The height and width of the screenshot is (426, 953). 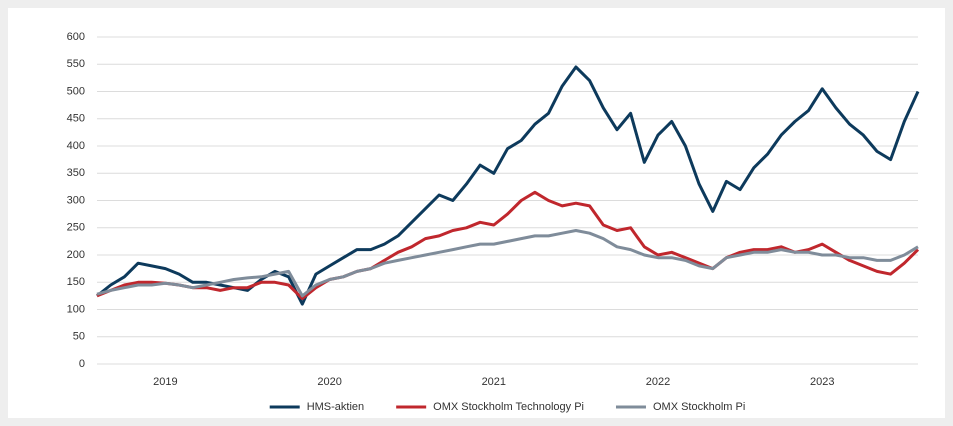 What do you see at coordinates (76, 146) in the screenshot?
I see `y-tick-label: 400` at bounding box center [76, 146].